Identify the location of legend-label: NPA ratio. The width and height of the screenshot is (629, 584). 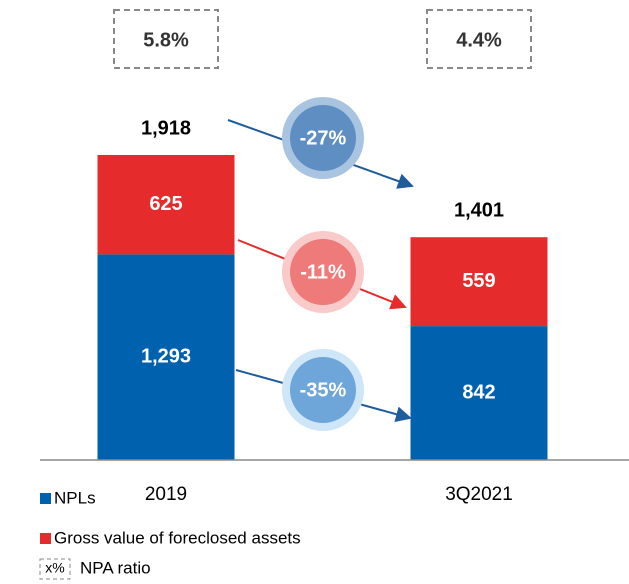
(115, 567).